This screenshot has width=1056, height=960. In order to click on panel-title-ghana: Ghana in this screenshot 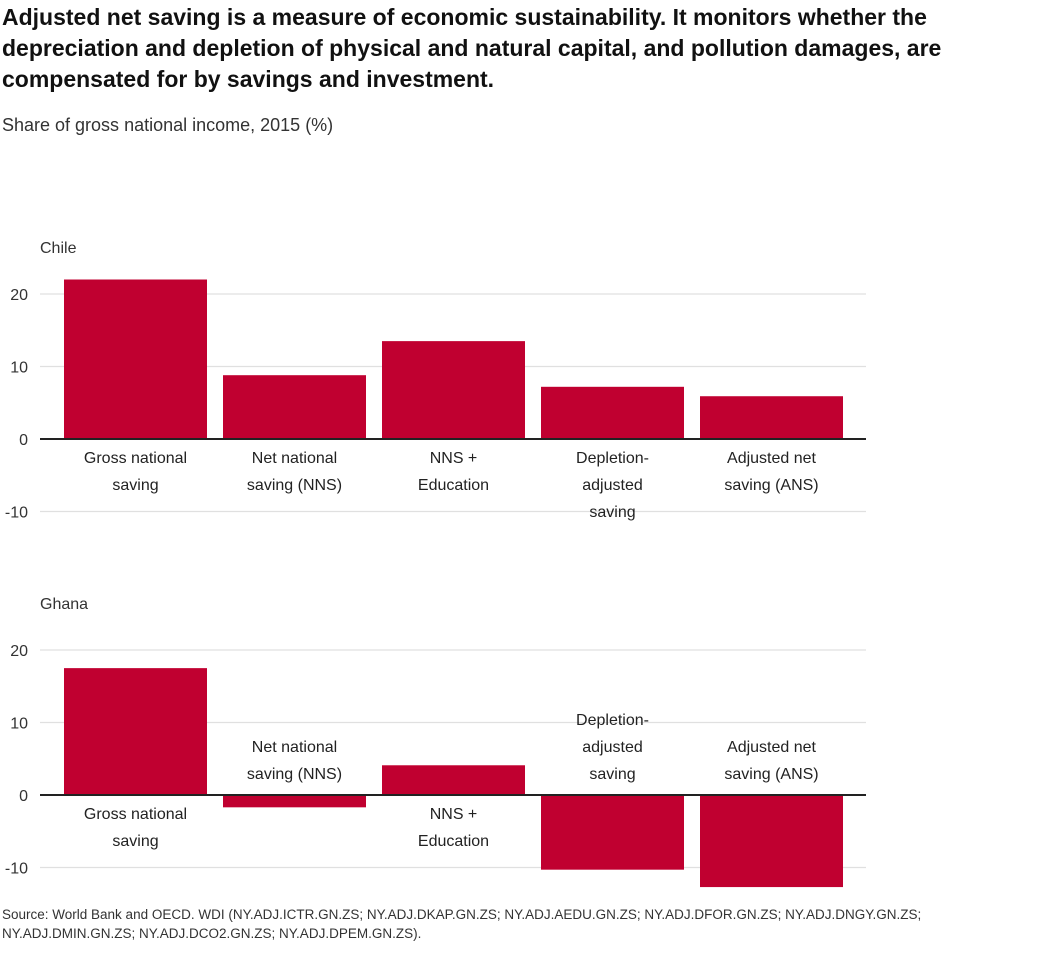, I will do `click(64, 604)`.